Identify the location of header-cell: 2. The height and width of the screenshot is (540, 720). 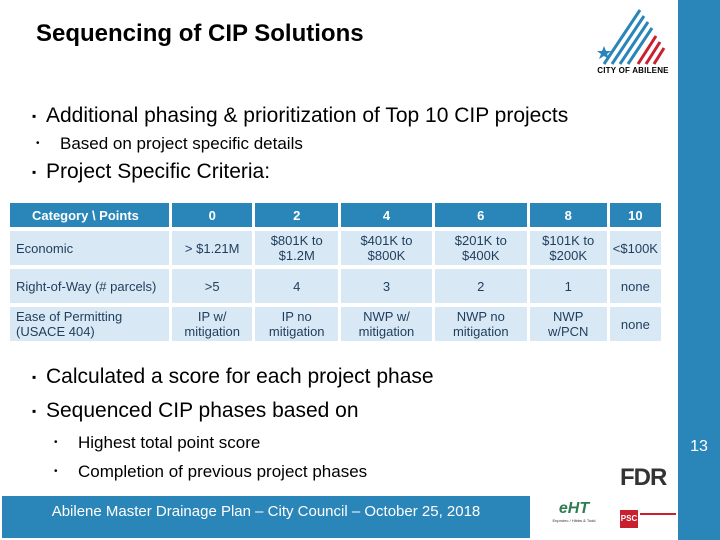
(297, 215).